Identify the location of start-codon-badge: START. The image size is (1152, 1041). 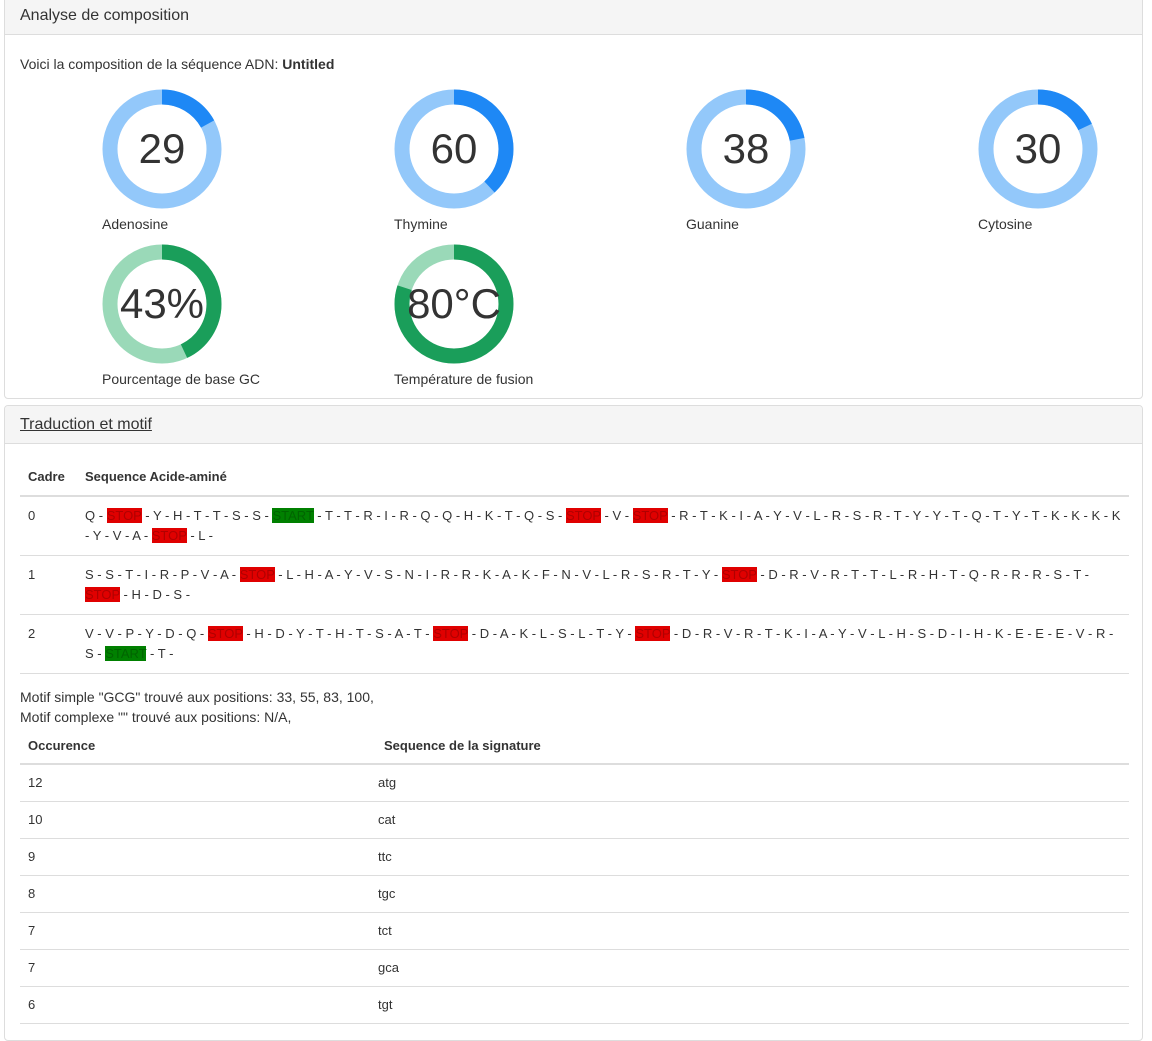
(293, 515).